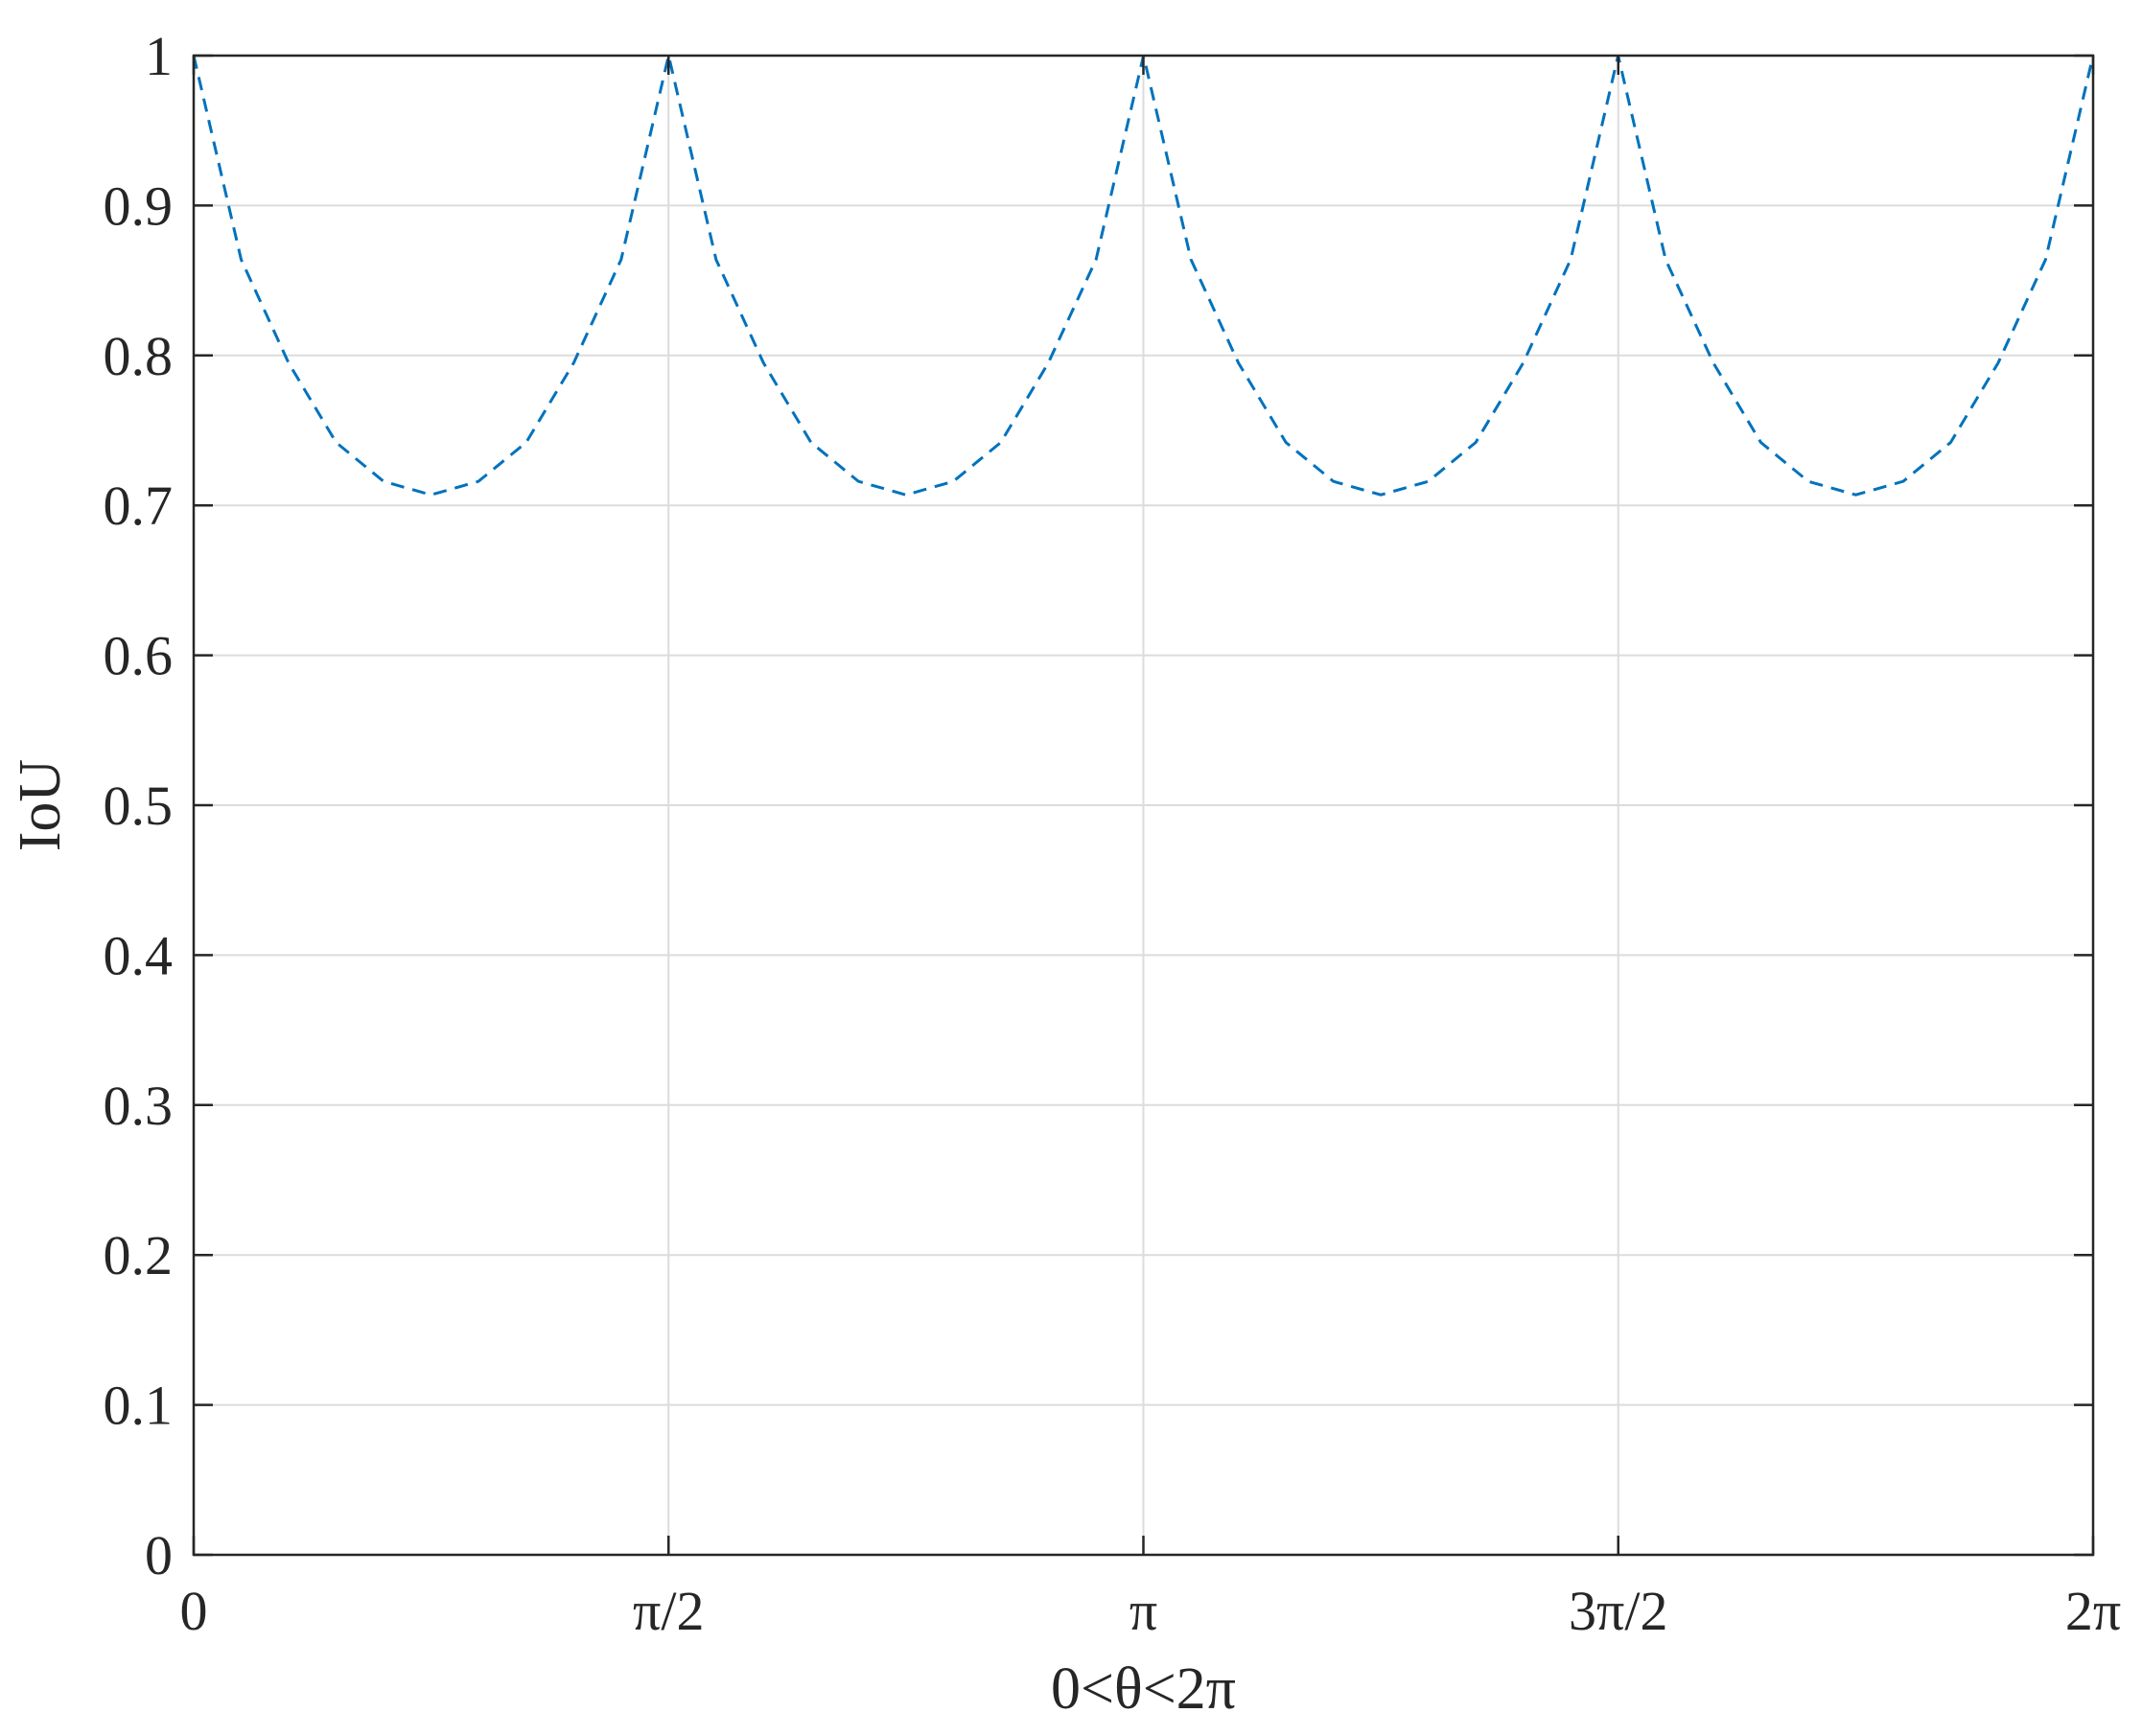  What do you see at coordinates (139, 806) in the screenshot?
I see `y-tick-label: 0.5` at bounding box center [139, 806].